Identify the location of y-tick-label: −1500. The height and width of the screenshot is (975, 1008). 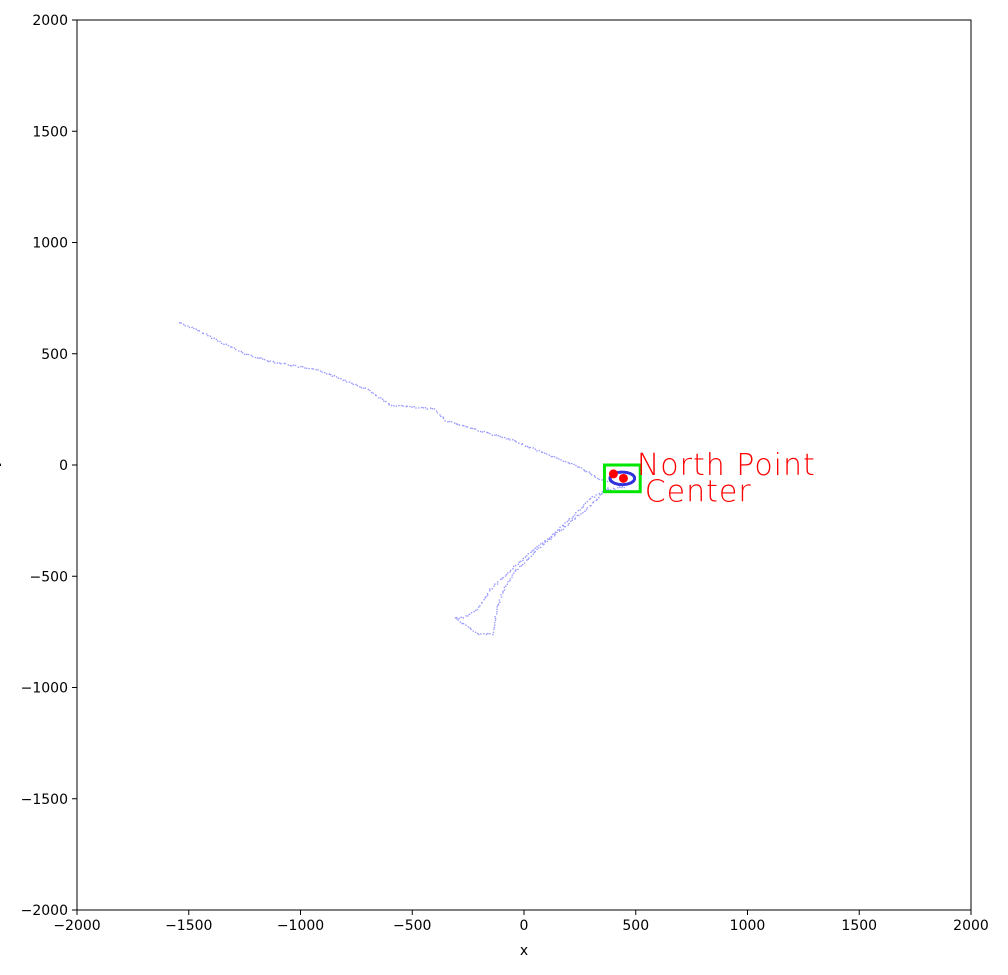
(44, 800).